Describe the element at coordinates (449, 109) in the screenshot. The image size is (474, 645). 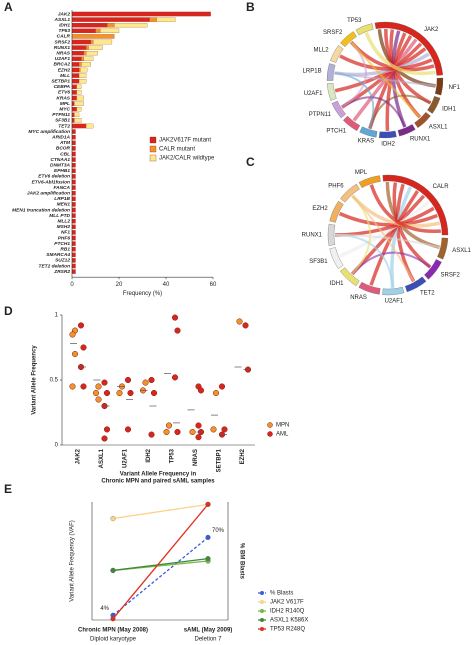
I see `node-label: IDH1` at that location.